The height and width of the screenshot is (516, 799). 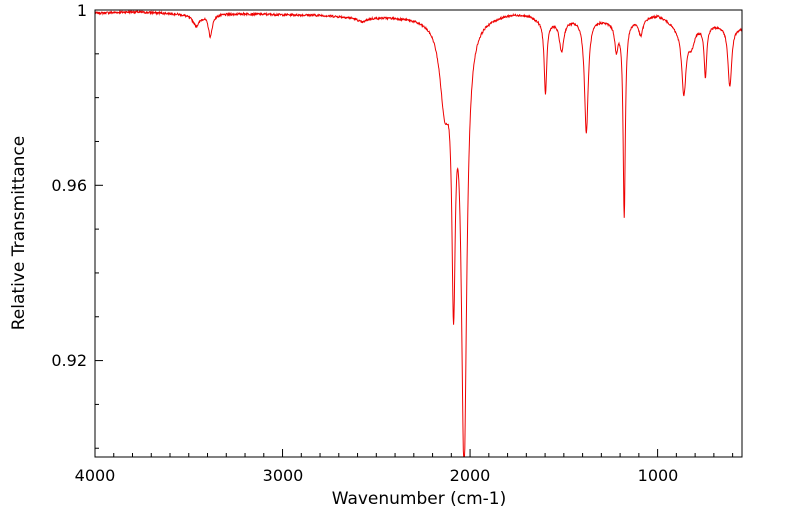 I want to click on x-tick-label-2000: 2000, so click(x=470, y=475).